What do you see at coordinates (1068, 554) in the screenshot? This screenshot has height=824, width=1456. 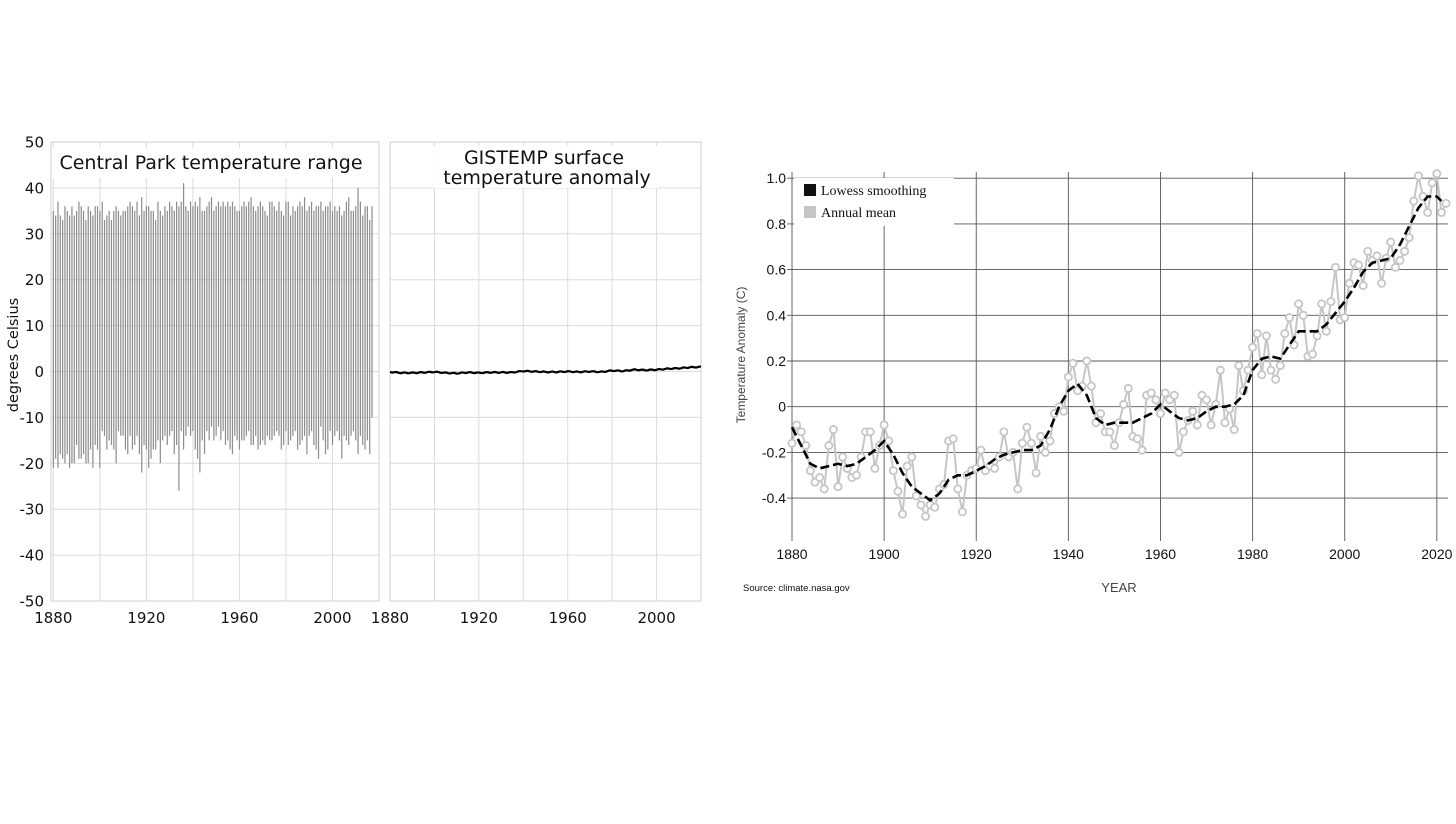 I see `x-tick-label: 1940` at bounding box center [1068, 554].